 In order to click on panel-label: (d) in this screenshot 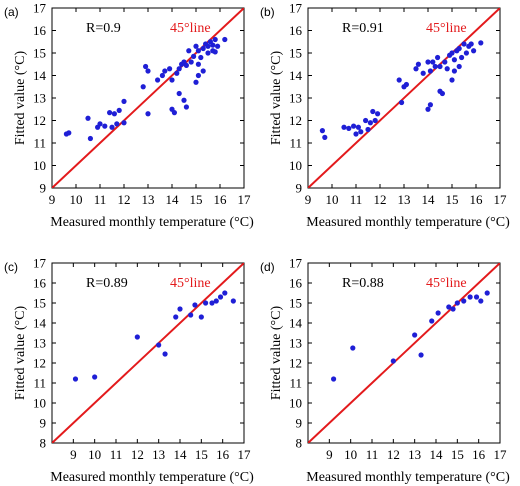, I will do `click(267, 267)`.